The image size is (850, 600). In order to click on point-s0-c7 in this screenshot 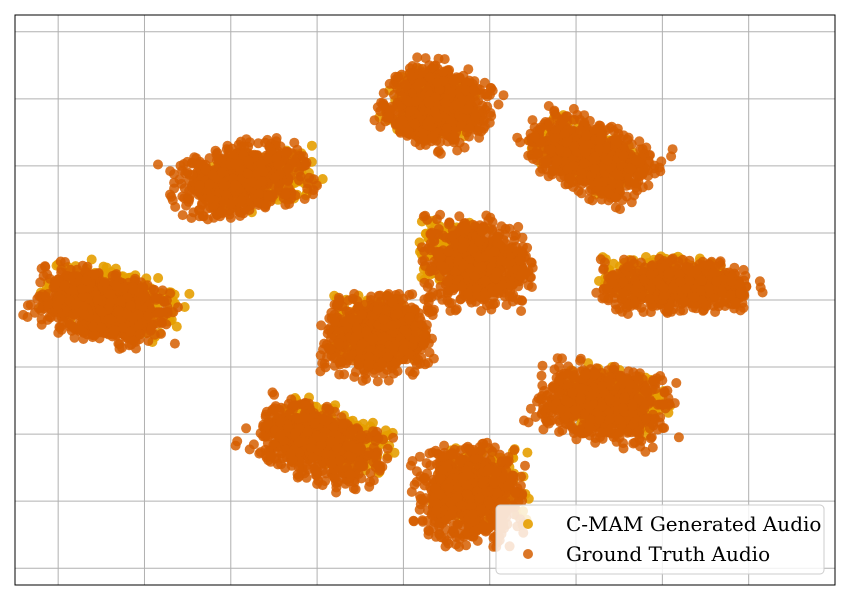, I will do `click(599, 281)`.